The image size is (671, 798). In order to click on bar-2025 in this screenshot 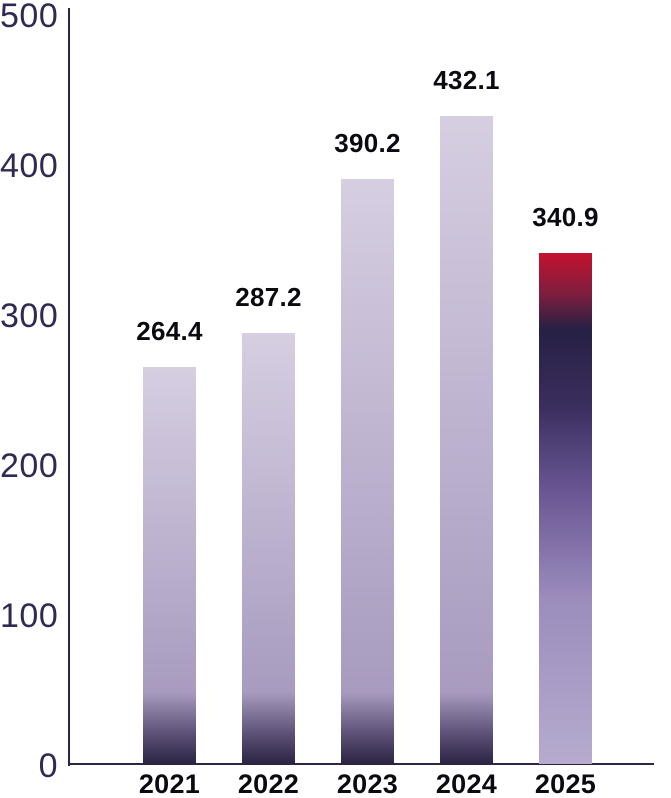, I will do `click(565, 508)`.